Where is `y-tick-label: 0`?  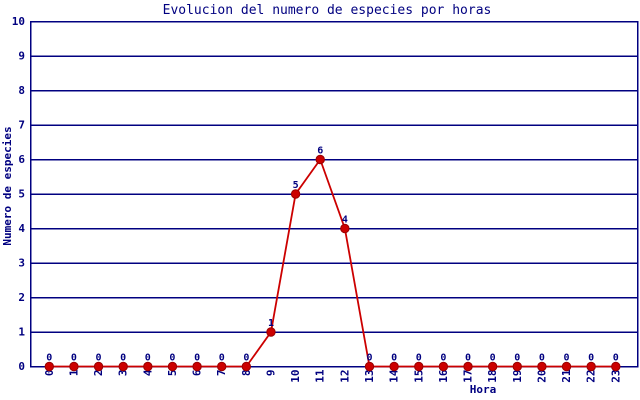 y-tick-label: 0 is located at coordinates (21, 366).